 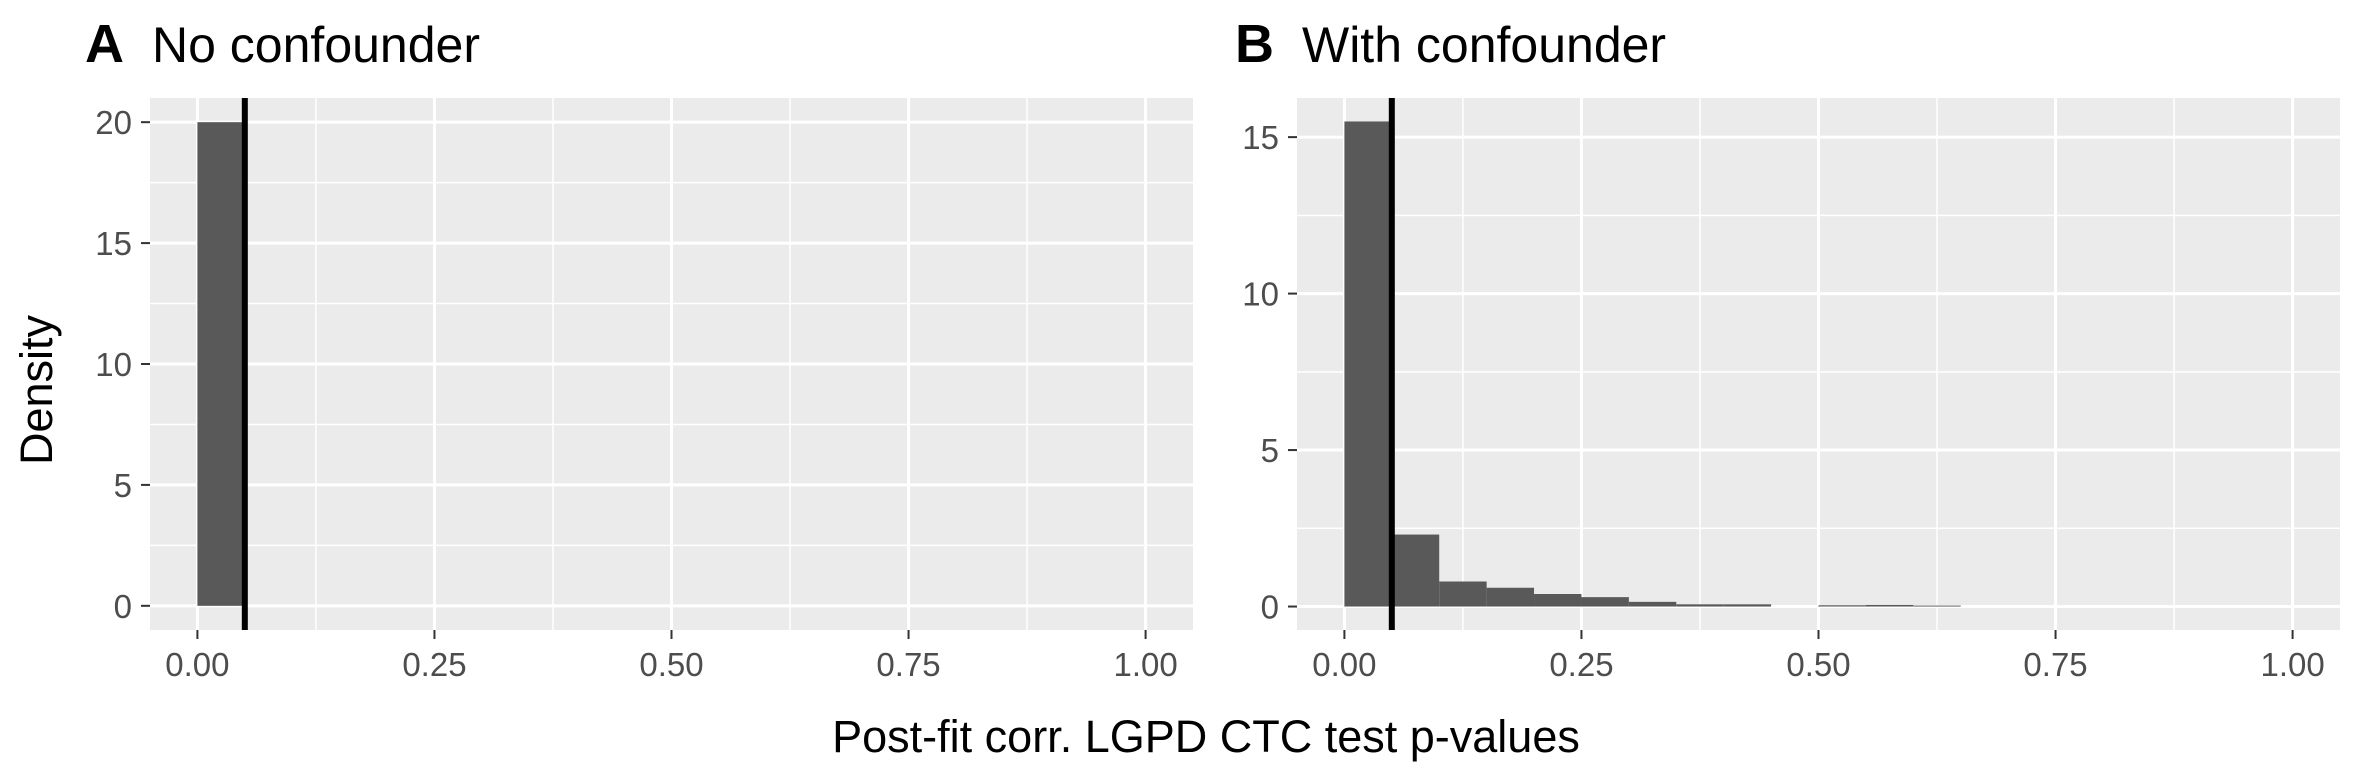 What do you see at coordinates (1254, 44) in the screenshot?
I see `panel-letter: B` at bounding box center [1254, 44].